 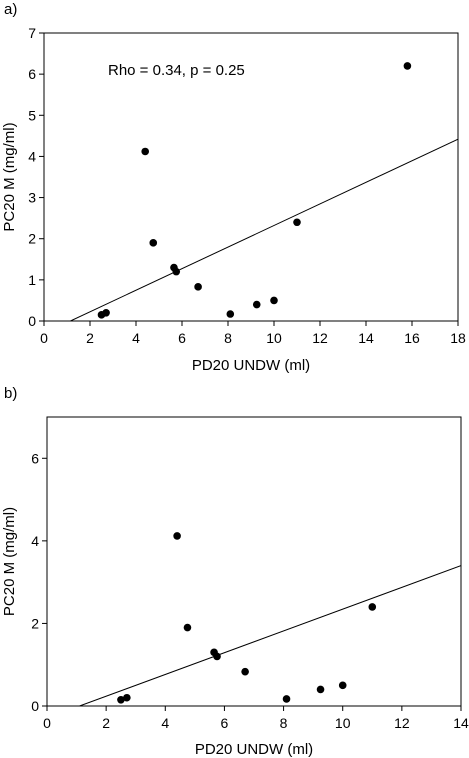 What do you see at coordinates (458, 338) in the screenshot?
I see `x-tick-label: 18` at bounding box center [458, 338].